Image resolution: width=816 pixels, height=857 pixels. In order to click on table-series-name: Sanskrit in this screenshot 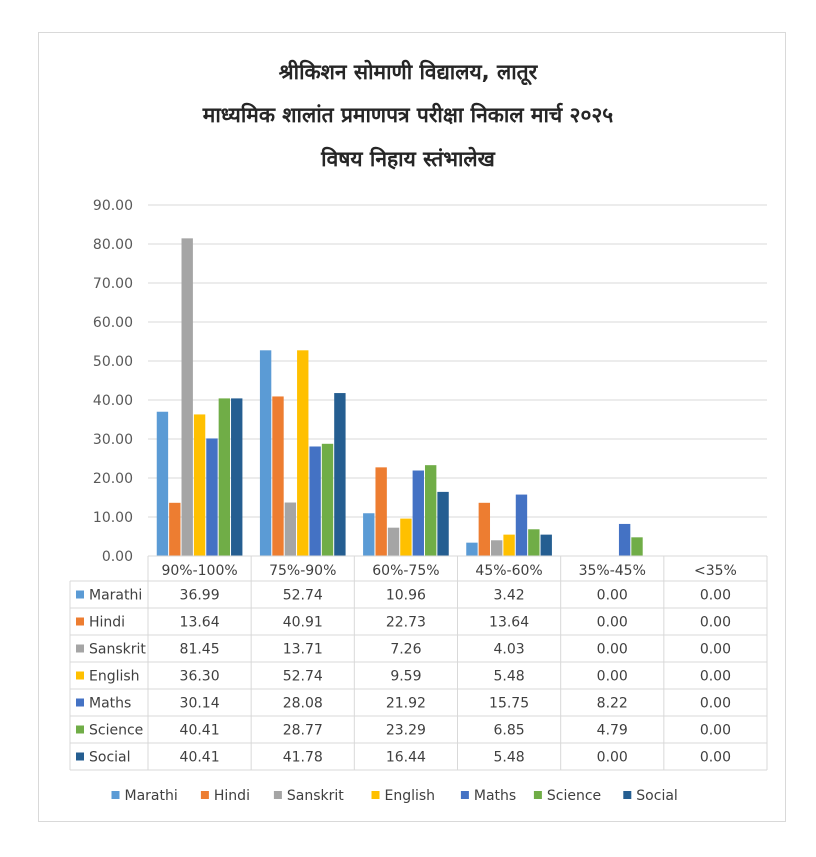, I will do `click(117, 650)`.